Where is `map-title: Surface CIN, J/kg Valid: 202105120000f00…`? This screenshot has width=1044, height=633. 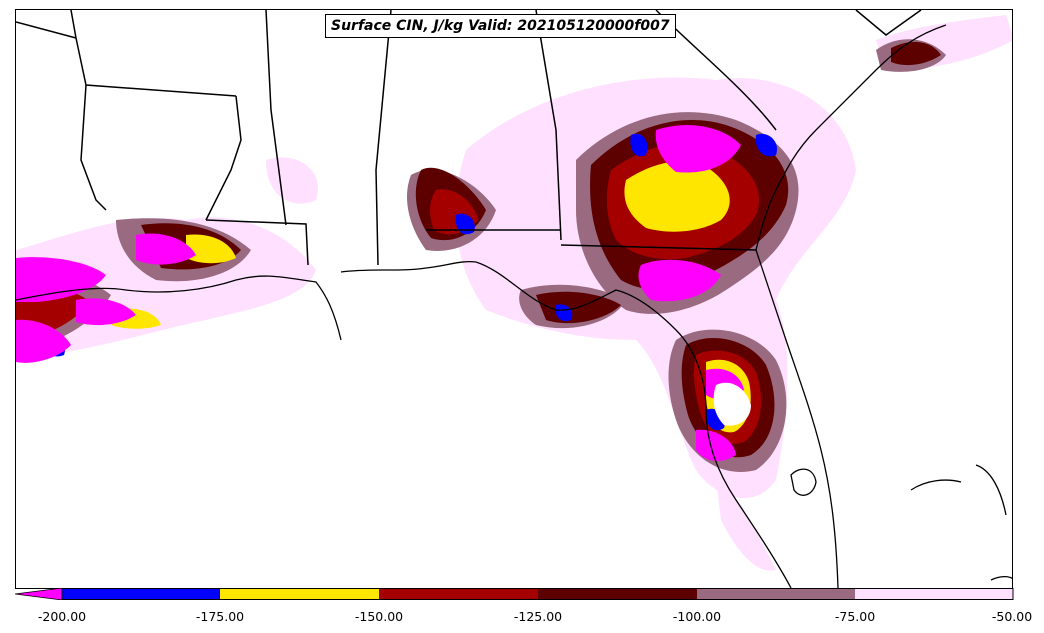 map-title: Surface CIN, J/kg Valid: 202105120000f00… is located at coordinates (500, 26).